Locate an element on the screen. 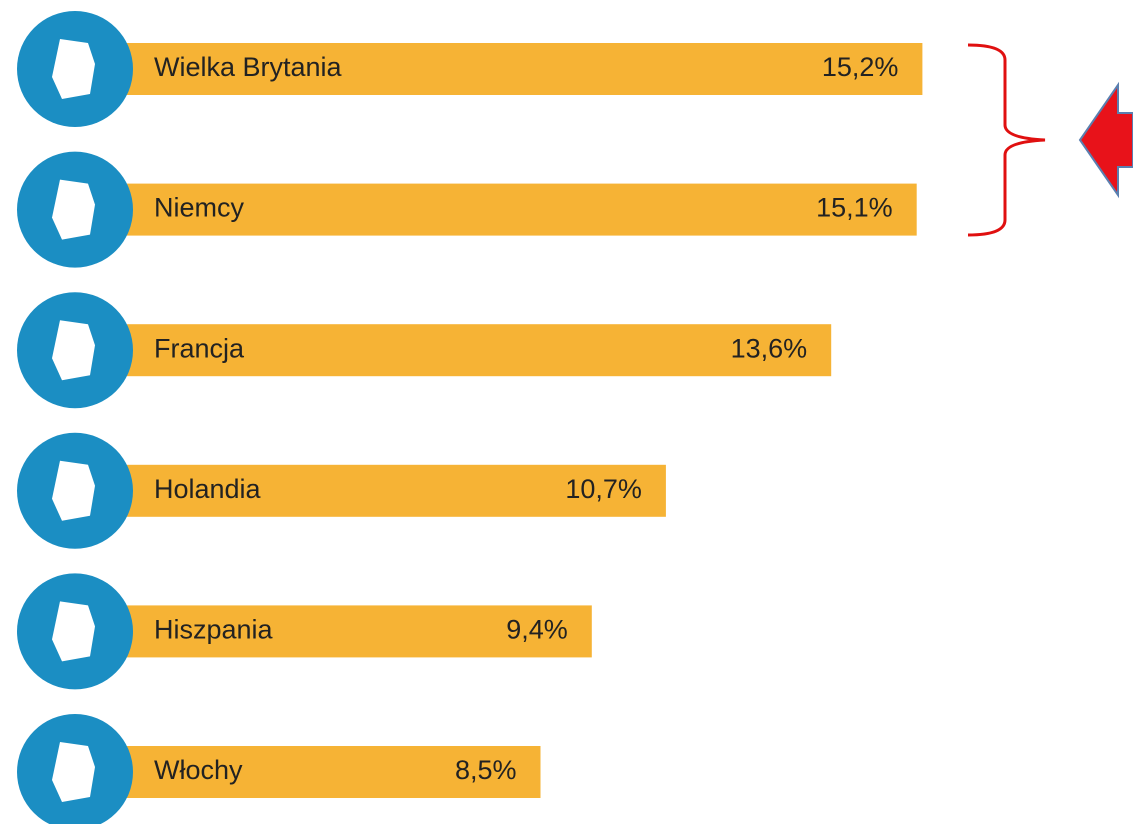  value-label: 15,2% is located at coordinates (860, 67).